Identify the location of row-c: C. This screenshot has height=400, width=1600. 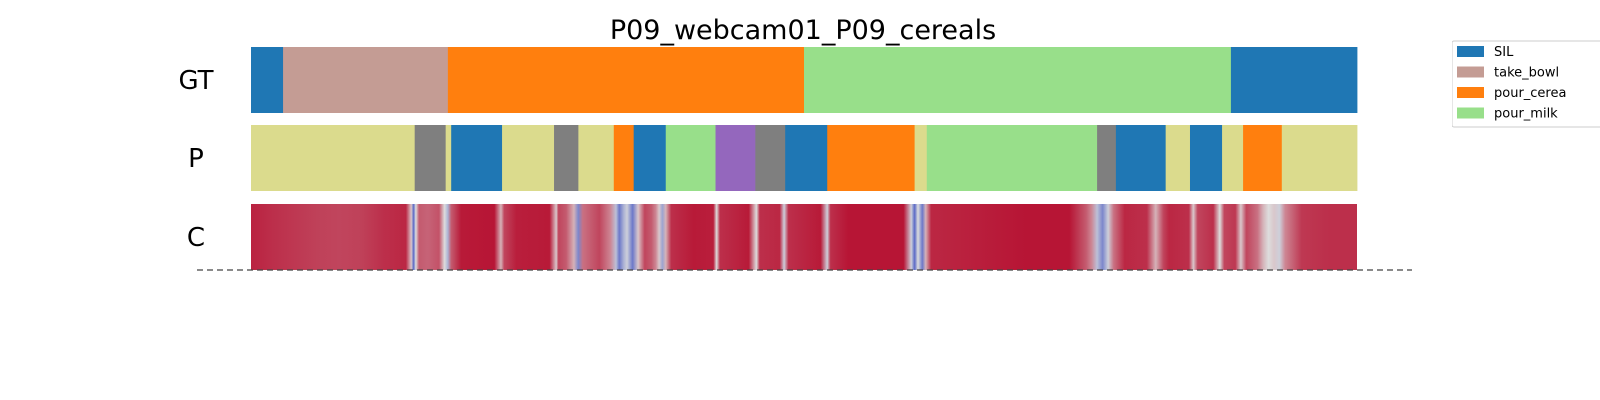
(772, 237).